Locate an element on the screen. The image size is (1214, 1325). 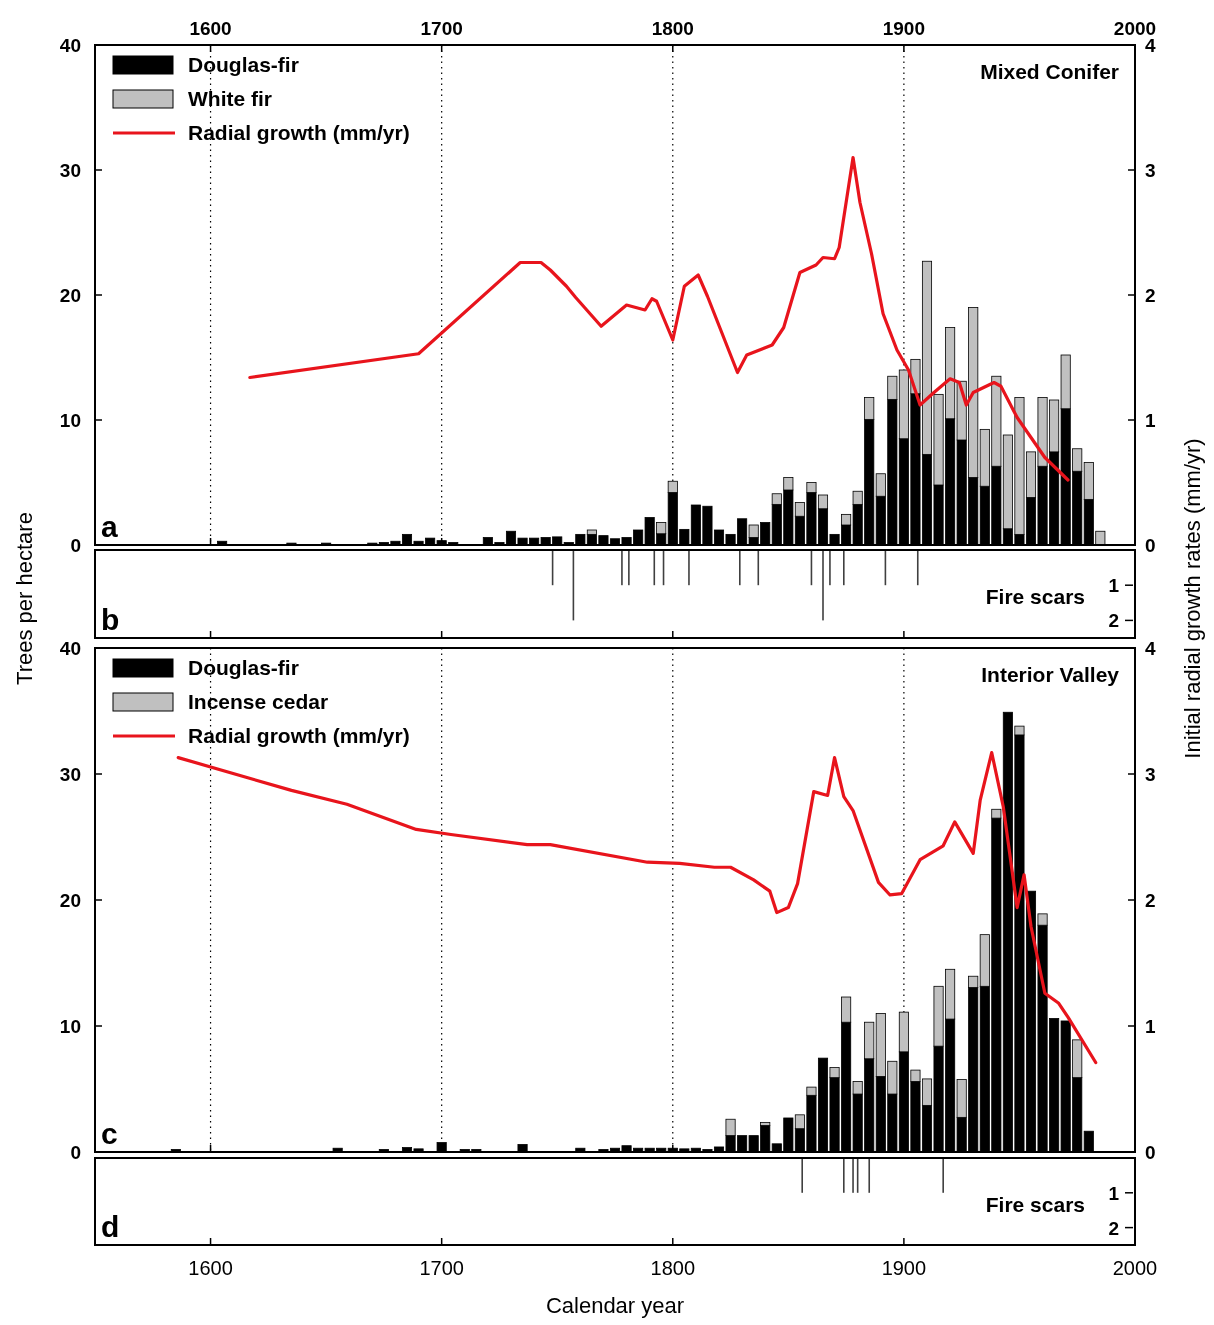
x-tick-label: 1900 is located at coordinates (904, 1268).